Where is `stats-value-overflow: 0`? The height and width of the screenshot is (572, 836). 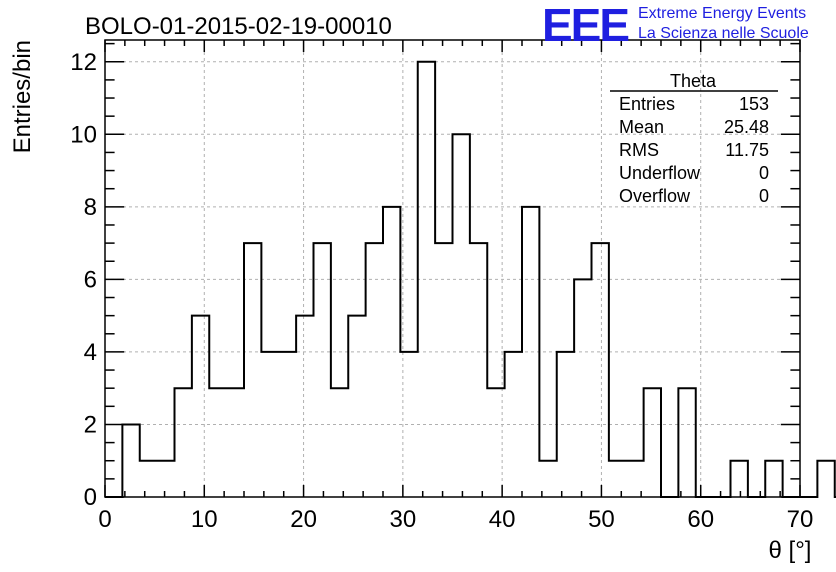
stats-value-overflow: 0 is located at coordinates (764, 196).